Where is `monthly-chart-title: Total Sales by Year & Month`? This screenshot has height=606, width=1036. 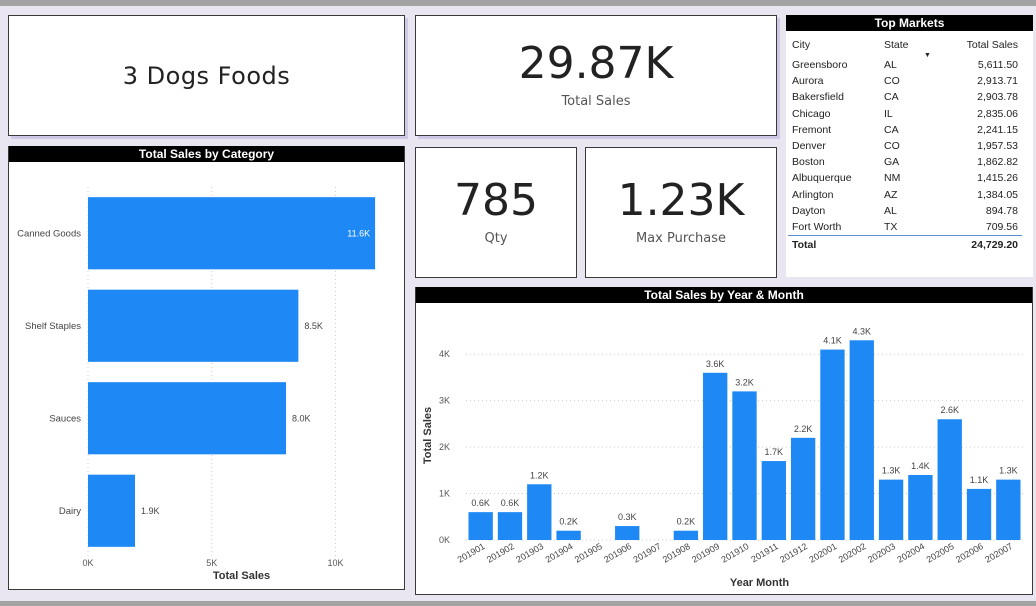 monthly-chart-title: Total Sales by Year & Month is located at coordinates (724, 295).